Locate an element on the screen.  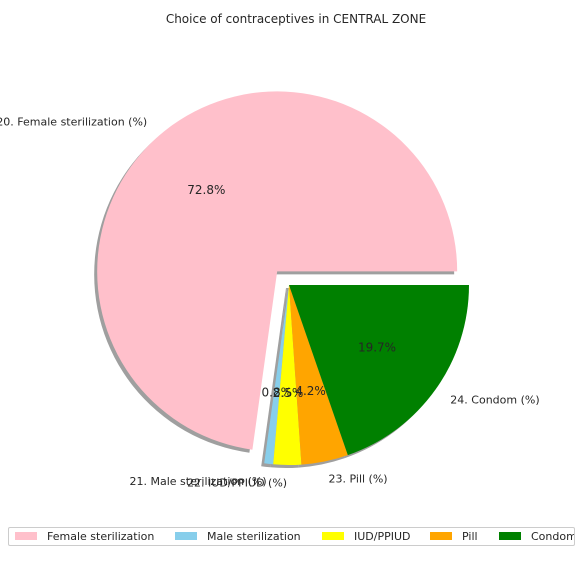
pie-slice-21-male-sterilization is located at coordinates (276, 375).